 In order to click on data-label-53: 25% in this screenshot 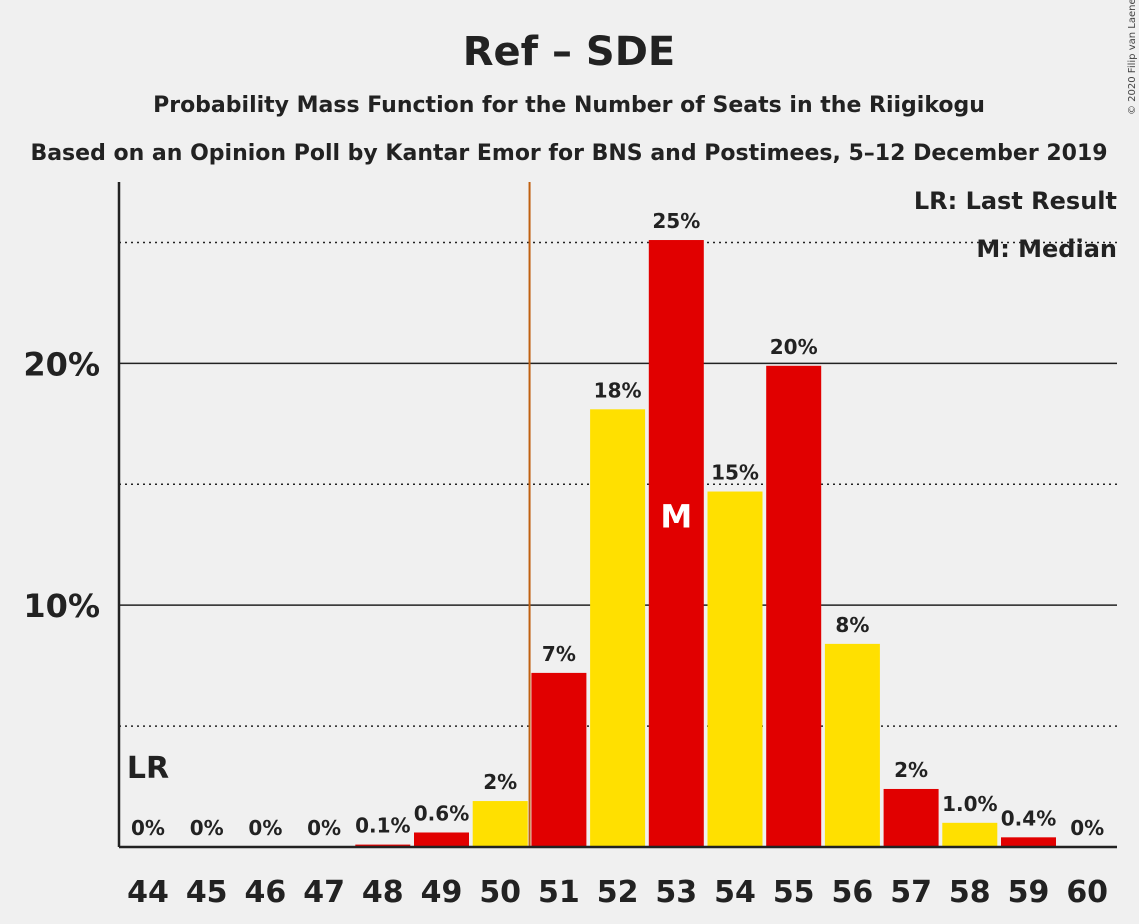, I will do `click(676, 221)`.